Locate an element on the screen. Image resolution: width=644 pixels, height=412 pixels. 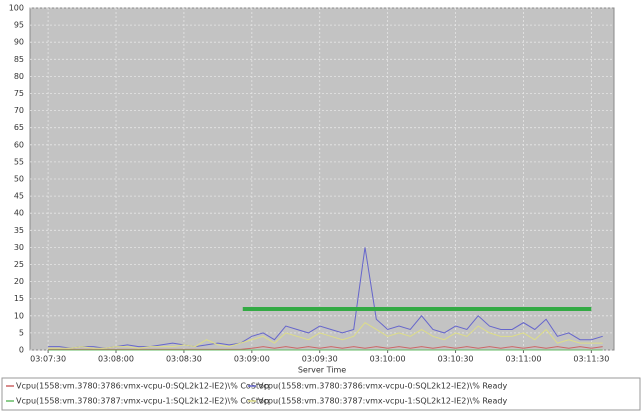
y-tick-label: 95 is located at coordinates (19, 25).